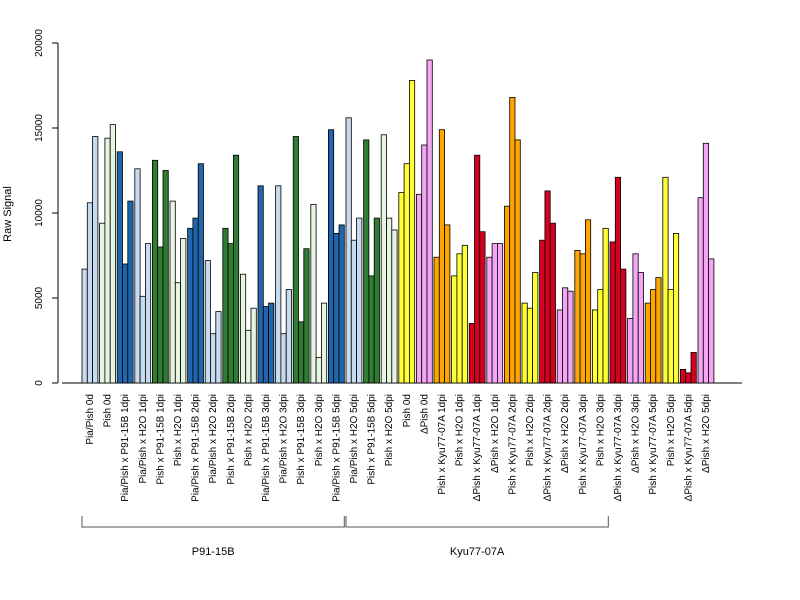 Image resolution: width=800 pixels, height=600 pixels. Describe the element at coordinates (39, 128) in the screenshot. I see `y-tick-label: 15000` at that location.